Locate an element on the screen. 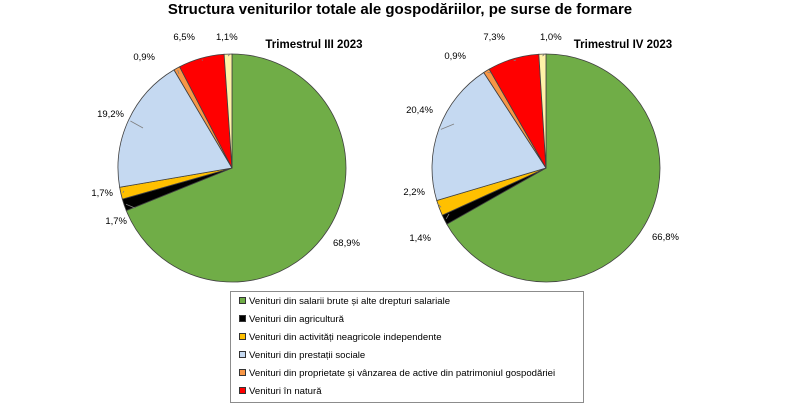  legend-label: Venituri din agricultură is located at coordinates (296, 319).